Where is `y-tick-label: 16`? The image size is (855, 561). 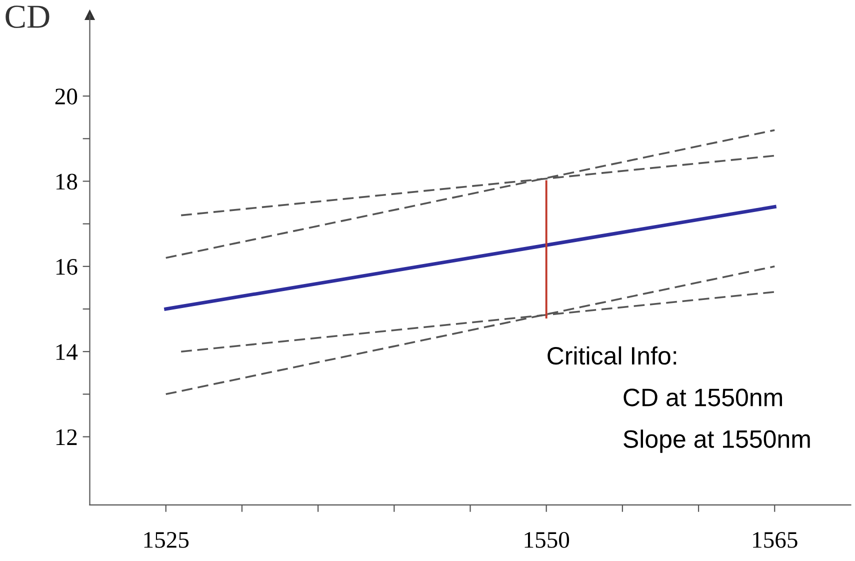 y-tick-label: 16 is located at coordinates (67, 266).